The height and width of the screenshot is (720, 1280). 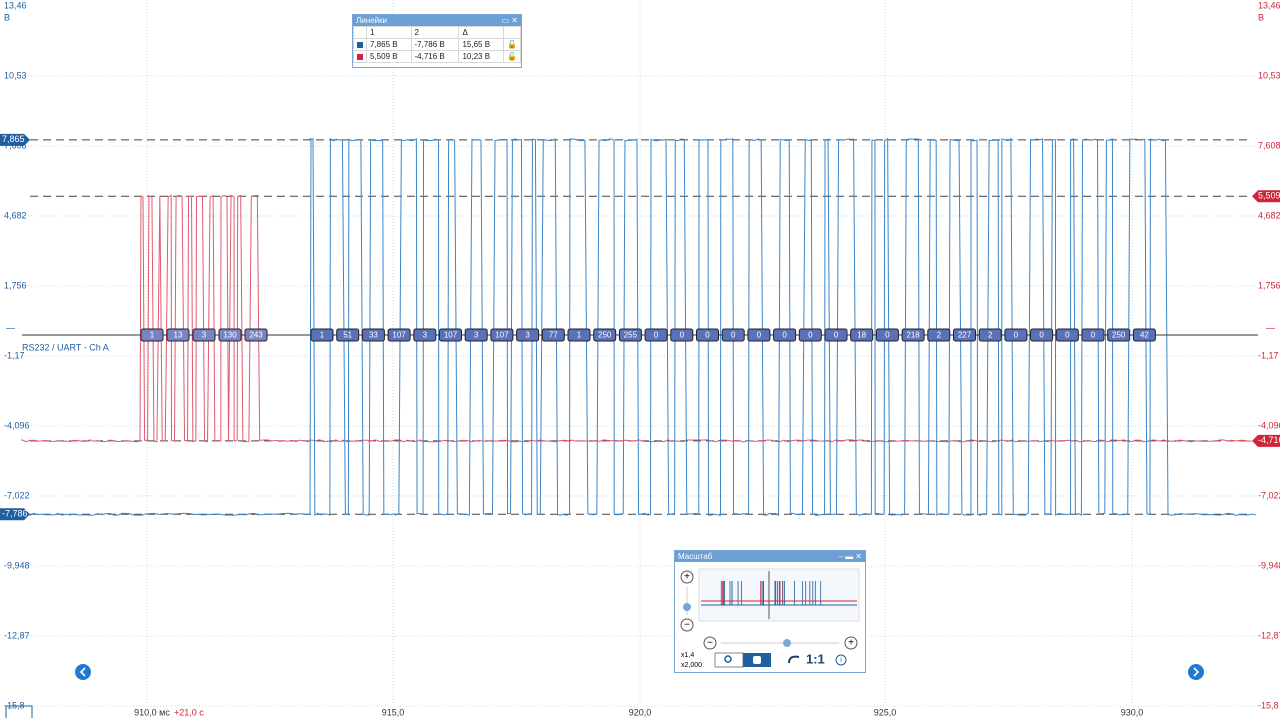 I want to click on undo-icon, so click(x=794, y=659).